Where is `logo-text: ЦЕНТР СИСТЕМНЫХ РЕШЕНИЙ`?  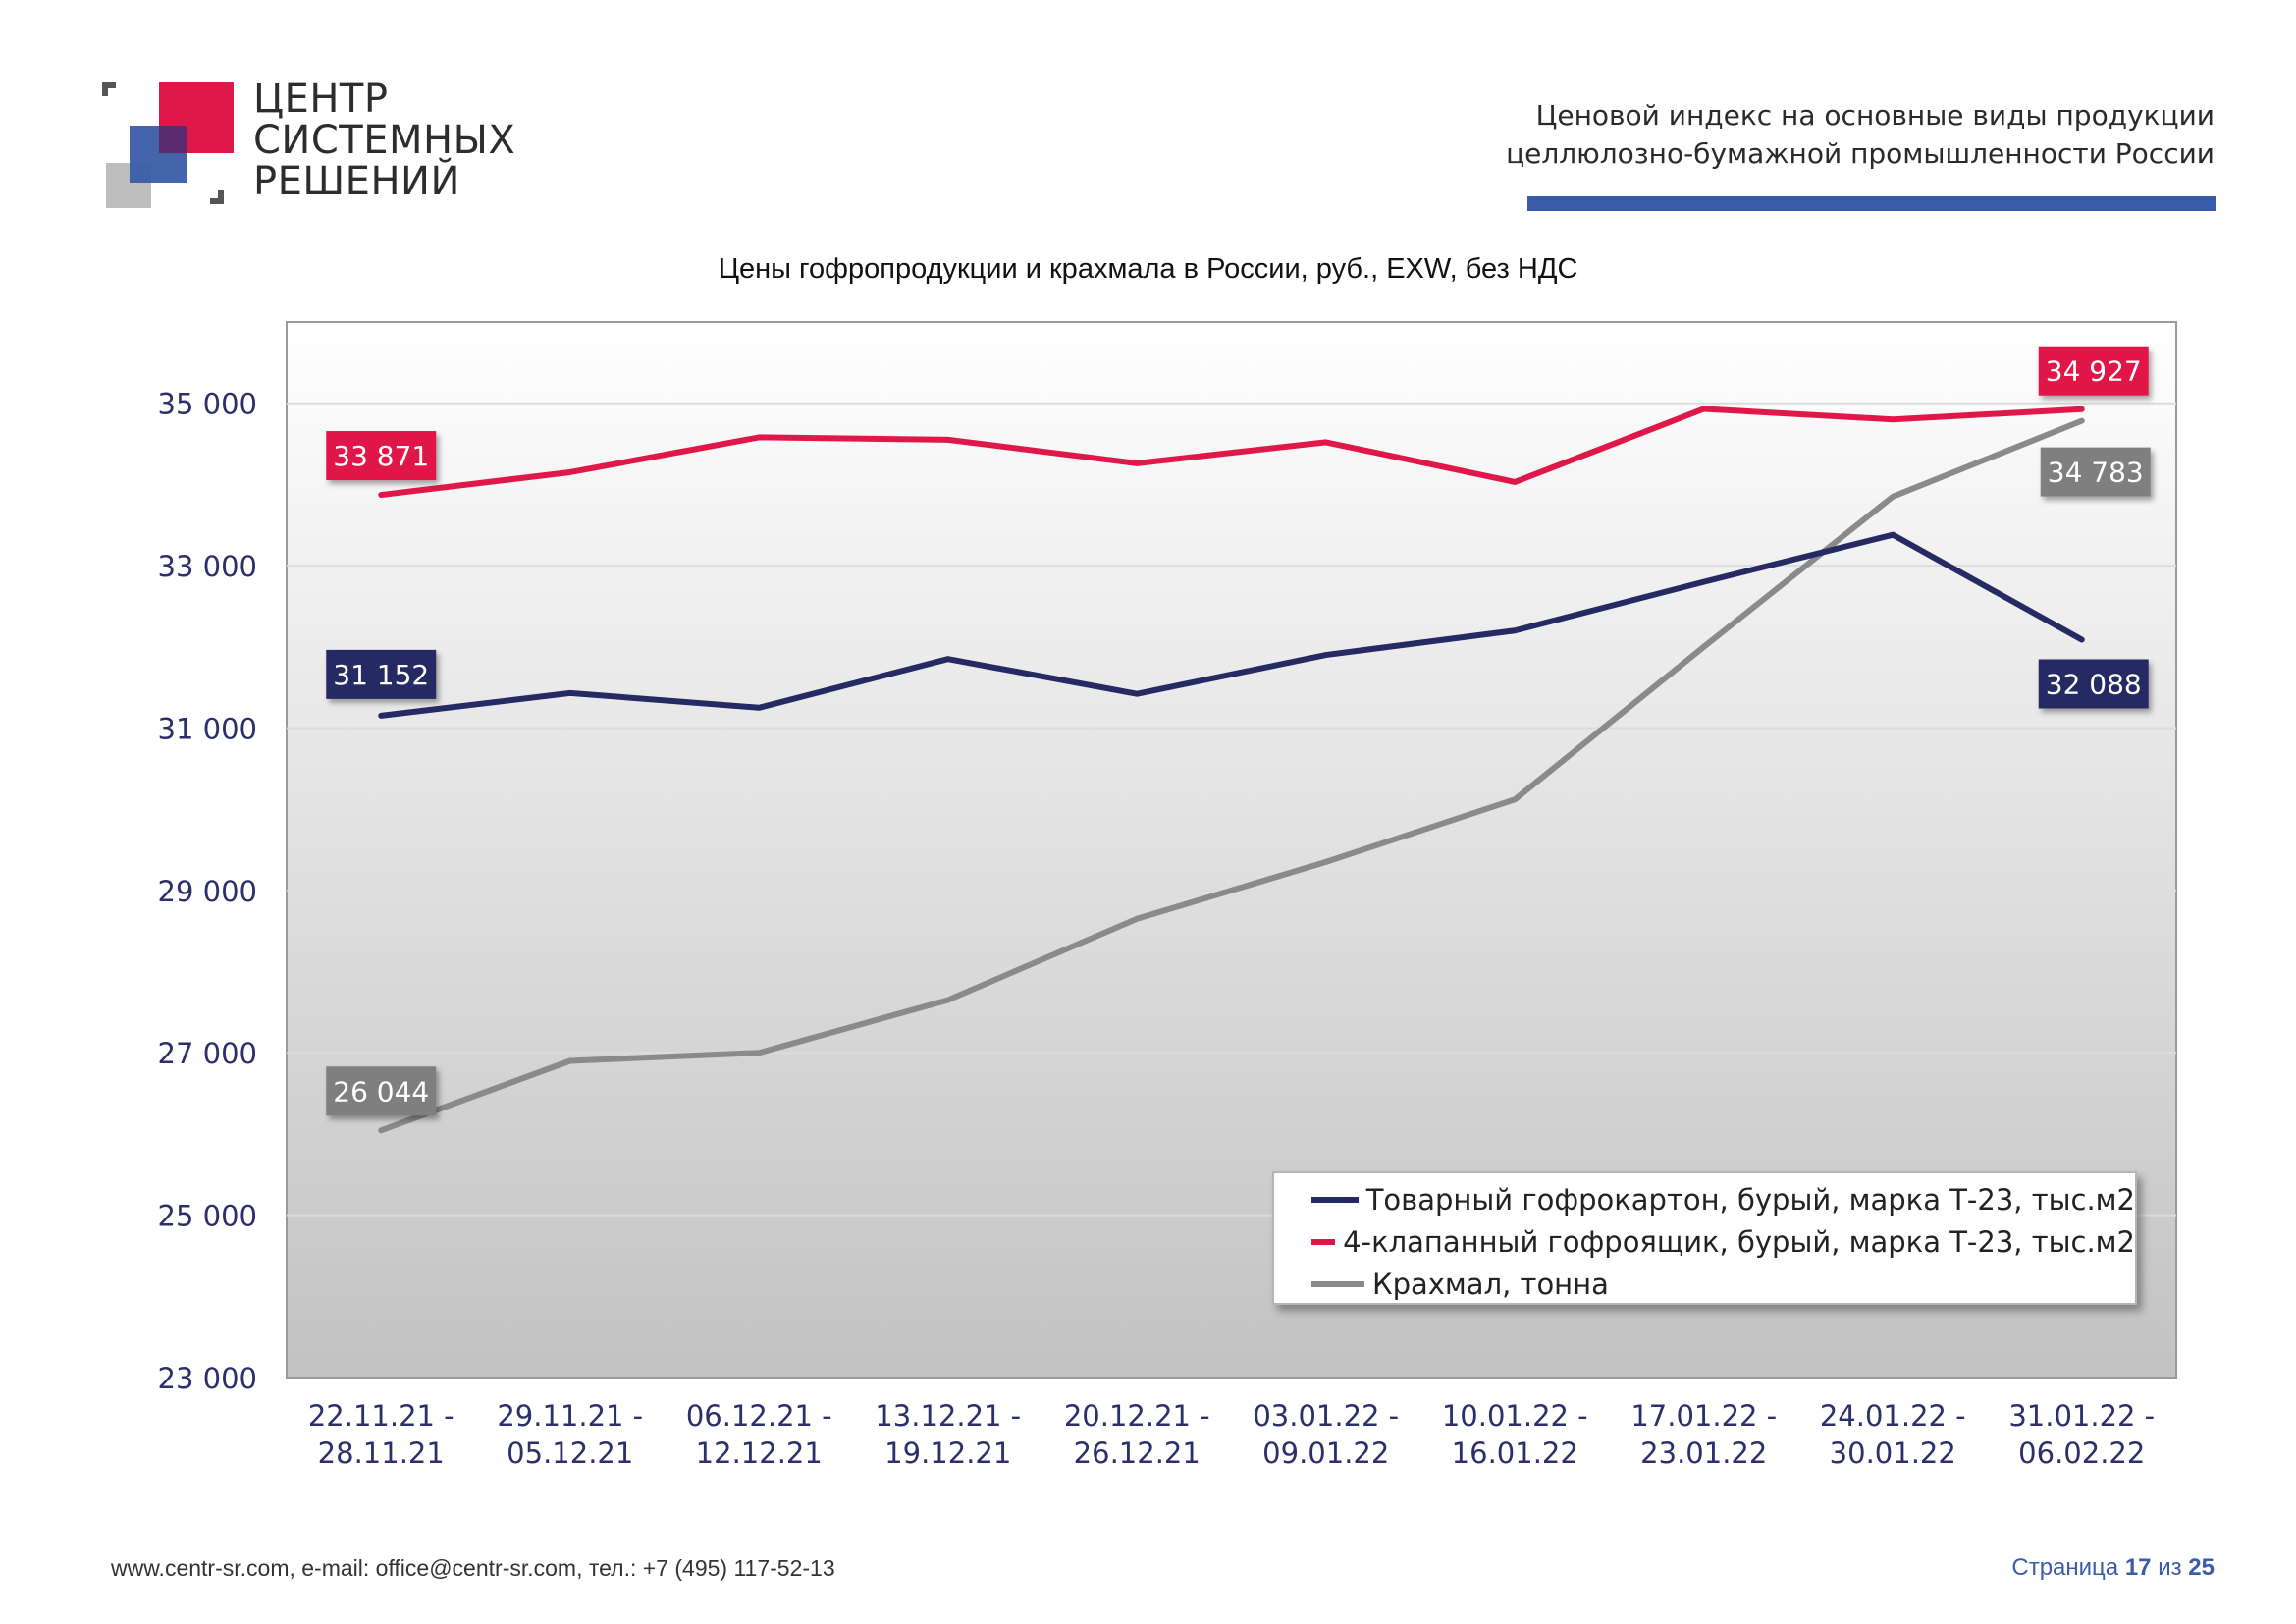
logo-text: ЦЕНТР СИСТЕМНЫХ РЕШЕНИЙ is located at coordinates (384, 140).